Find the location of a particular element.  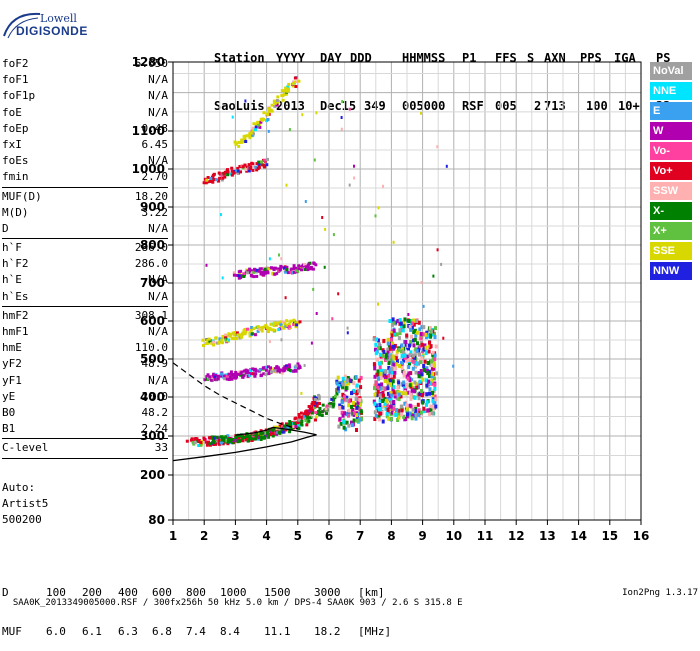

param-row: h`F 286.0 is located at coordinates (85, 248).